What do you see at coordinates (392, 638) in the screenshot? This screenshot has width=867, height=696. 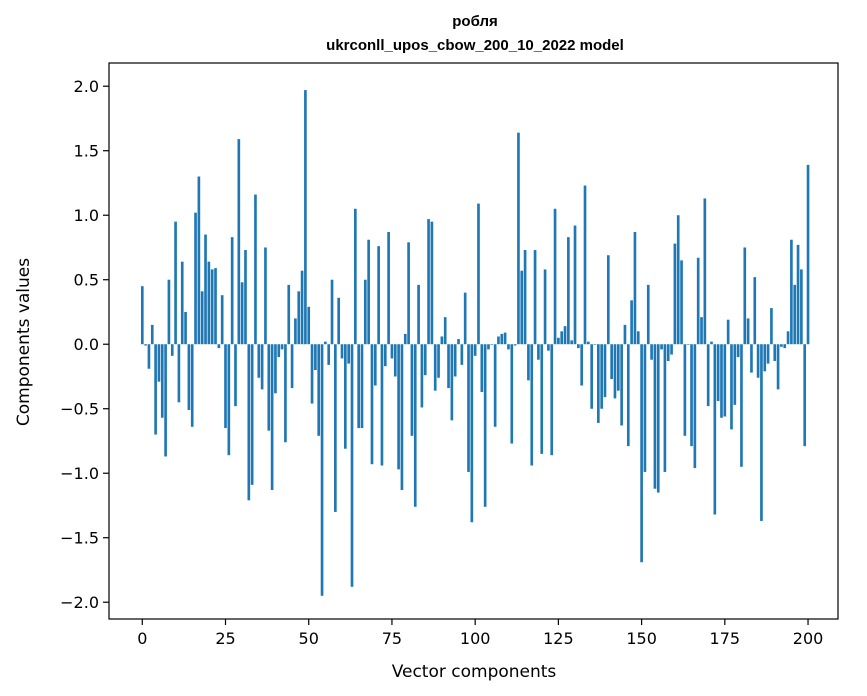 I see `x-tick-label: 75` at bounding box center [392, 638].